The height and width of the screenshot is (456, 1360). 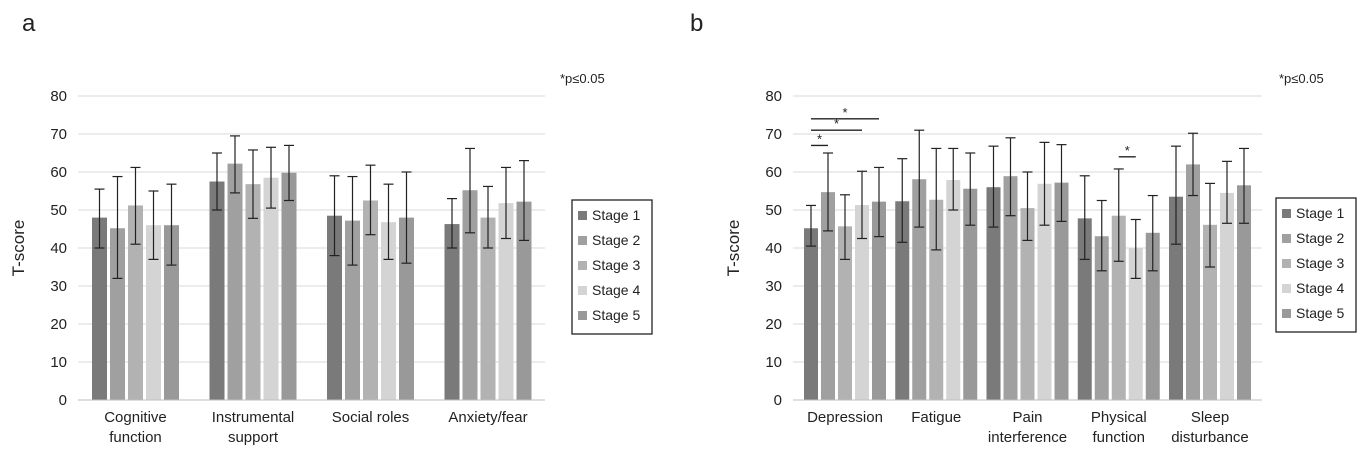 What do you see at coordinates (1320, 313) in the screenshot?
I see `panel-b-legend-label: Stage 5` at bounding box center [1320, 313].